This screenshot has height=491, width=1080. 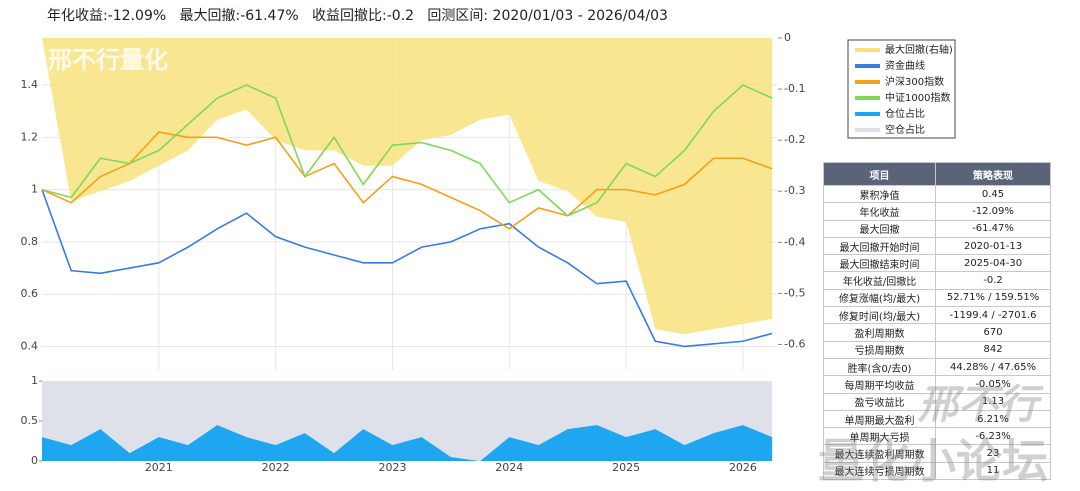 What do you see at coordinates (276, 467) in the screenshot?
I see `x-tick-label: 2022` at bounding box center [276, 467].